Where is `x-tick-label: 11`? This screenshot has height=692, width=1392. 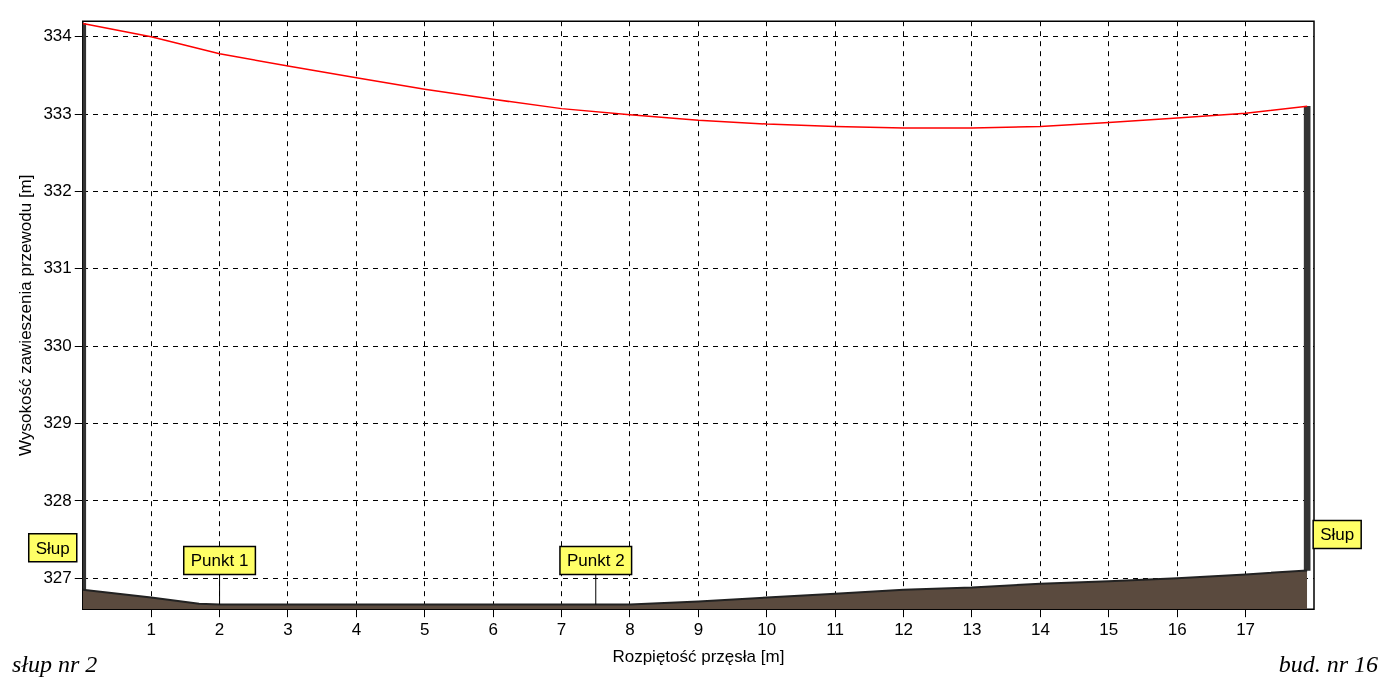
x-tick-label: 11 is located at coordinates (835, 630).